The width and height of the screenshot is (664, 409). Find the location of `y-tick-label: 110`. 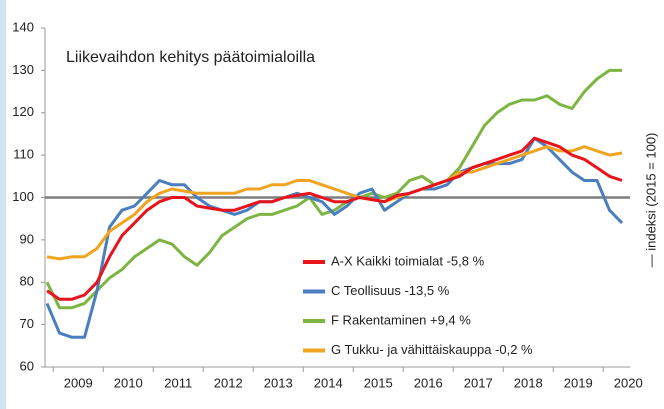

y-tick-label: 110 is located at coordinates (23, 154).